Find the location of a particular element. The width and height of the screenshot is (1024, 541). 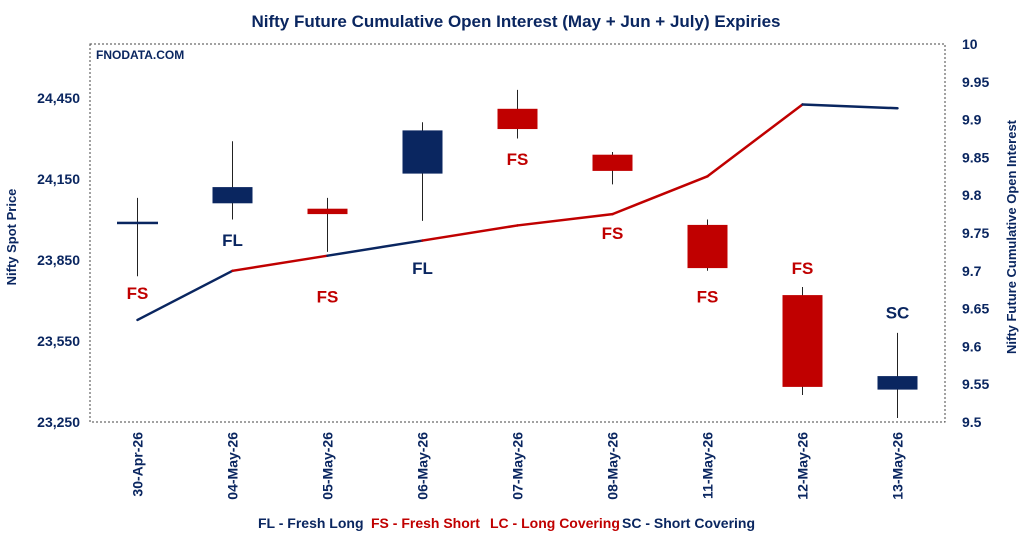

y-right-tick-label: 10 is located at coordinates (970, 44).